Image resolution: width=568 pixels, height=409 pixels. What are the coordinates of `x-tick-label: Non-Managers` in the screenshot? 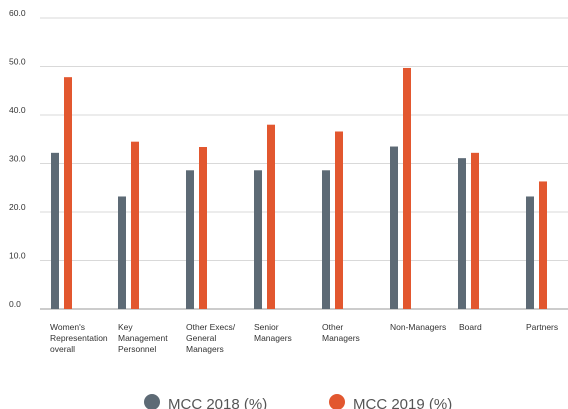 It's located at (418, 327).